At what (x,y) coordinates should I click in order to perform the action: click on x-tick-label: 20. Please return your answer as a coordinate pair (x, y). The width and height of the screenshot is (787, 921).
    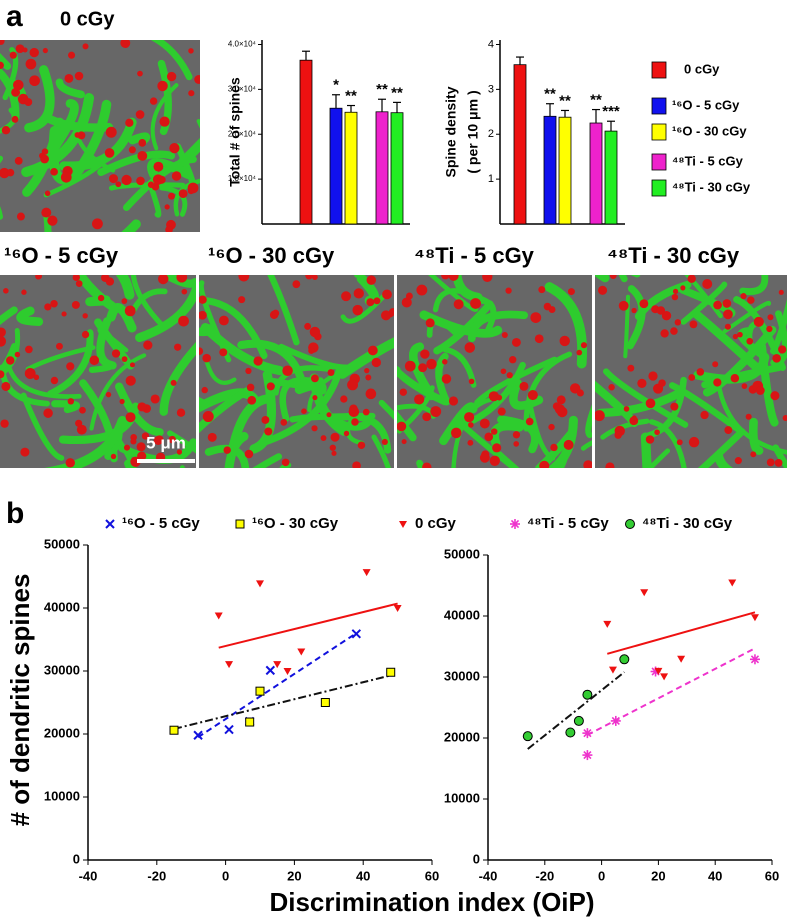
    Looking at the image, I should click on (658, 875).